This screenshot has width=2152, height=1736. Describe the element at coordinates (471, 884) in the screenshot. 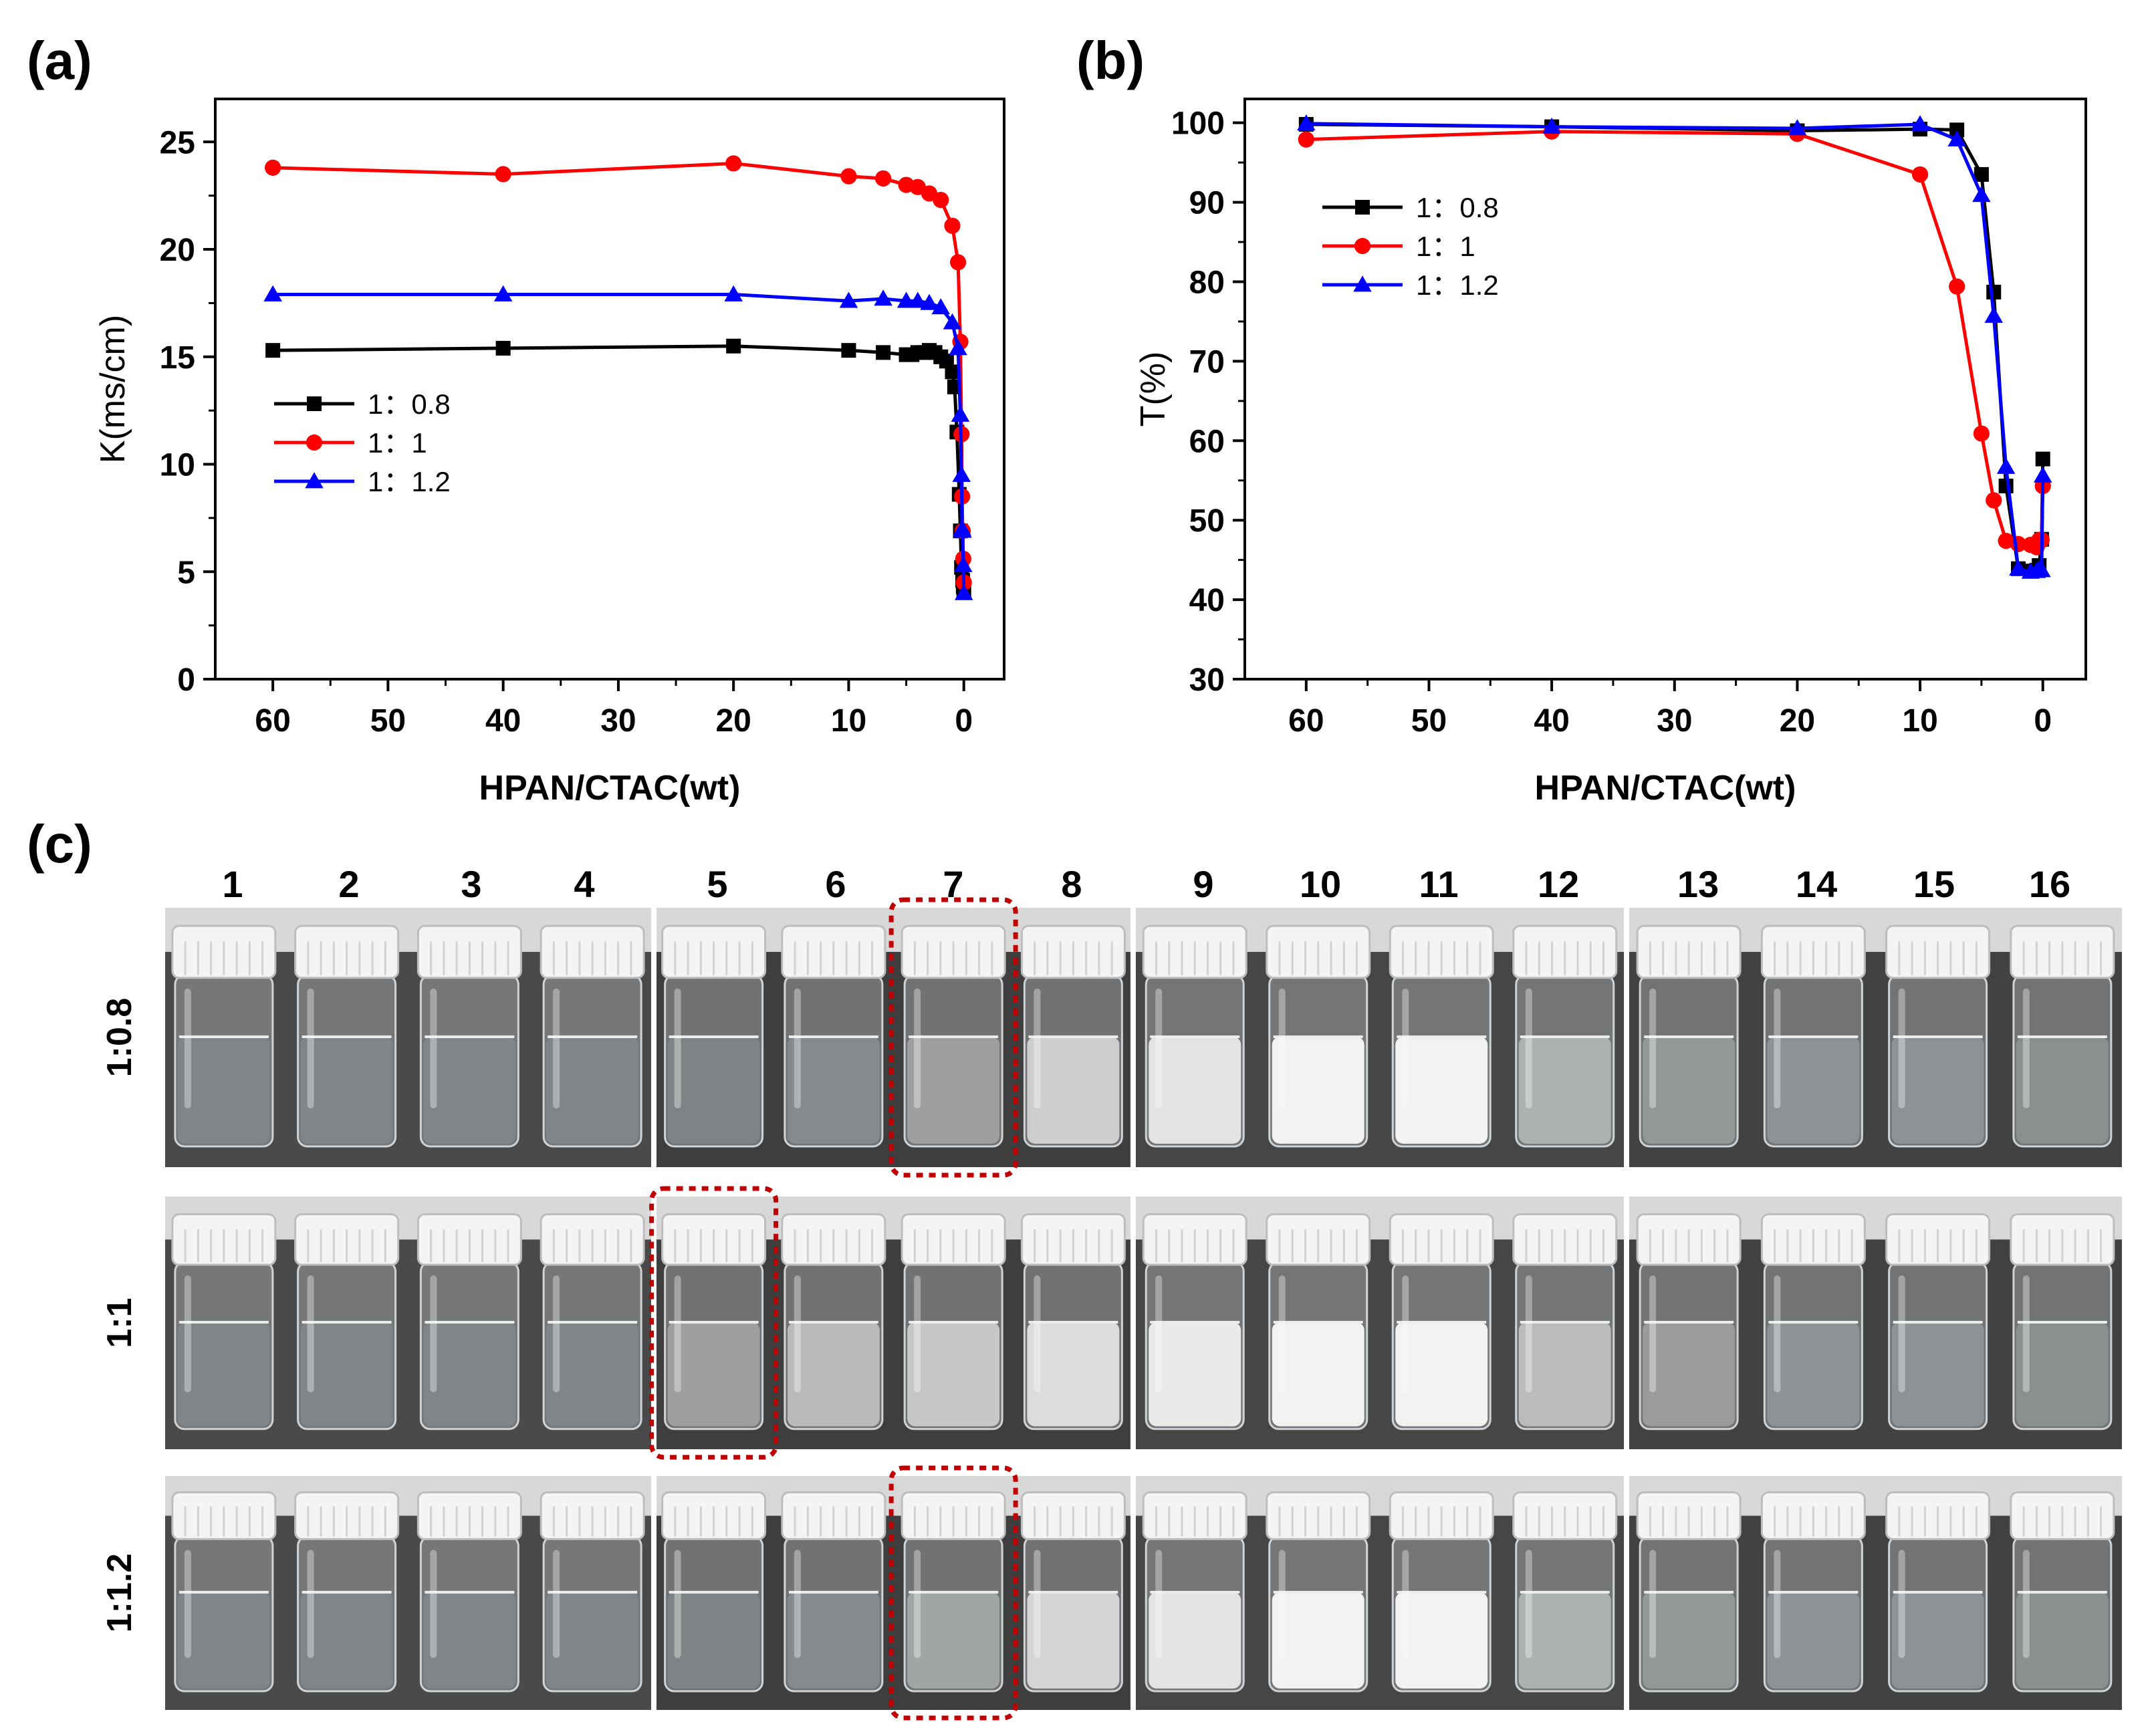

I see `vial-column-label: 3` at that location.